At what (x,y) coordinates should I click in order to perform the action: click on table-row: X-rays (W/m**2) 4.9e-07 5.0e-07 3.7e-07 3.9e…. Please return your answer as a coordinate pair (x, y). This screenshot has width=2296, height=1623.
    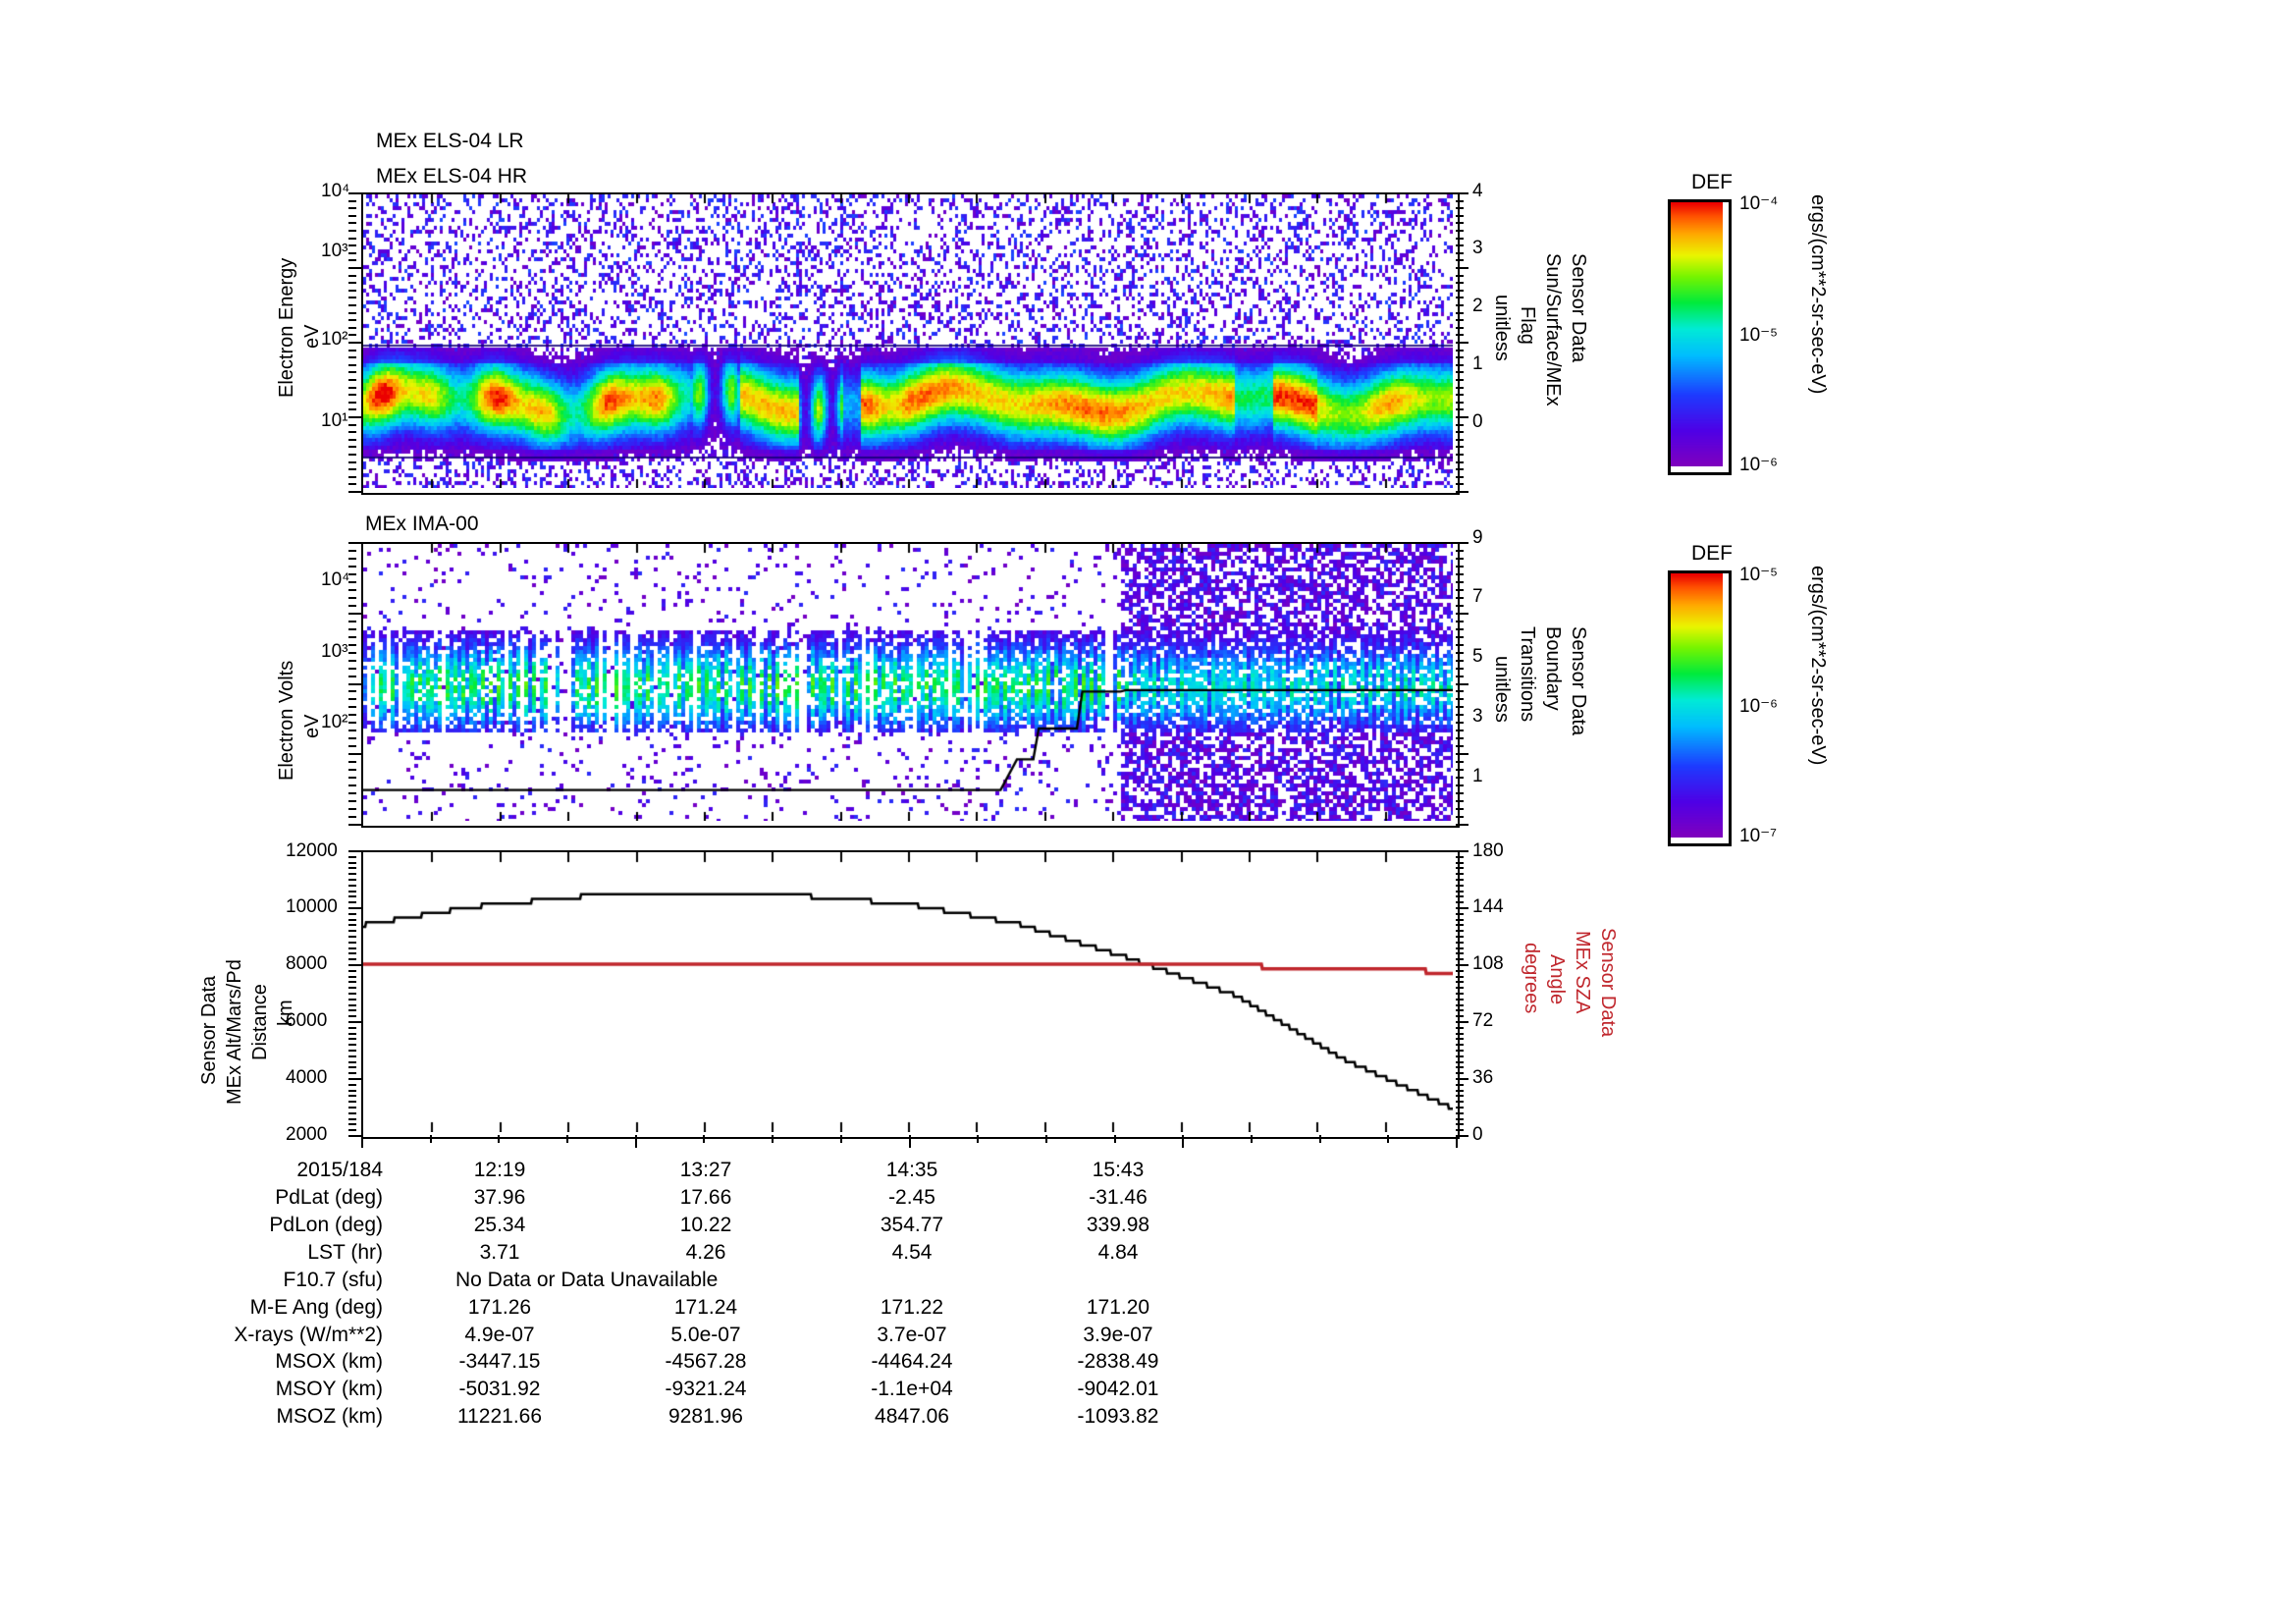
    Looking at the image, I should click on (709, 1336).